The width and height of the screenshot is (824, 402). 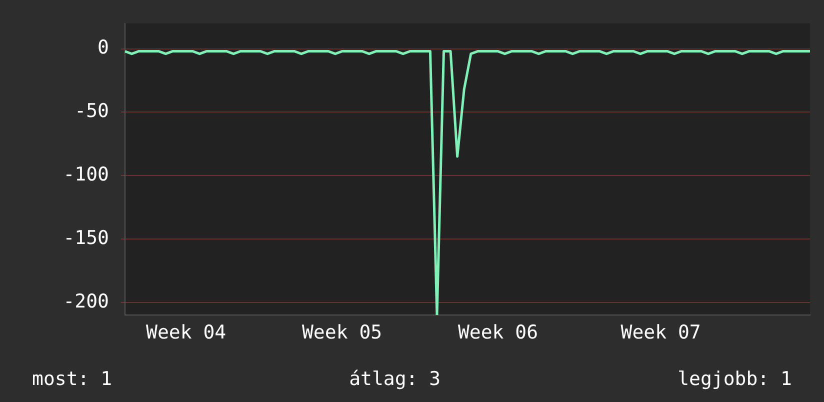 I want to click on x-tick-label: Week 05, so click(x=342, y=332).